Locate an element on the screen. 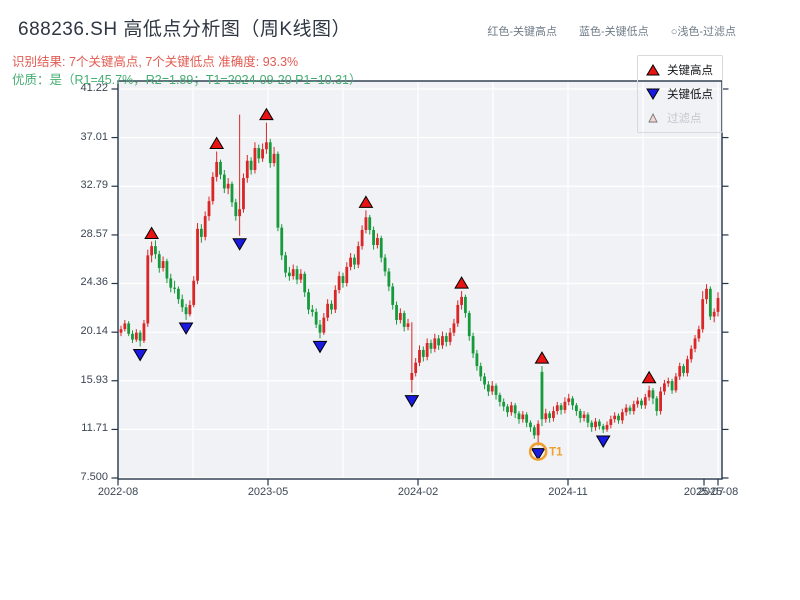 This screenshot has height=600, width=800. y-tick-label: 20.14 is located at coordinates (94, 331).